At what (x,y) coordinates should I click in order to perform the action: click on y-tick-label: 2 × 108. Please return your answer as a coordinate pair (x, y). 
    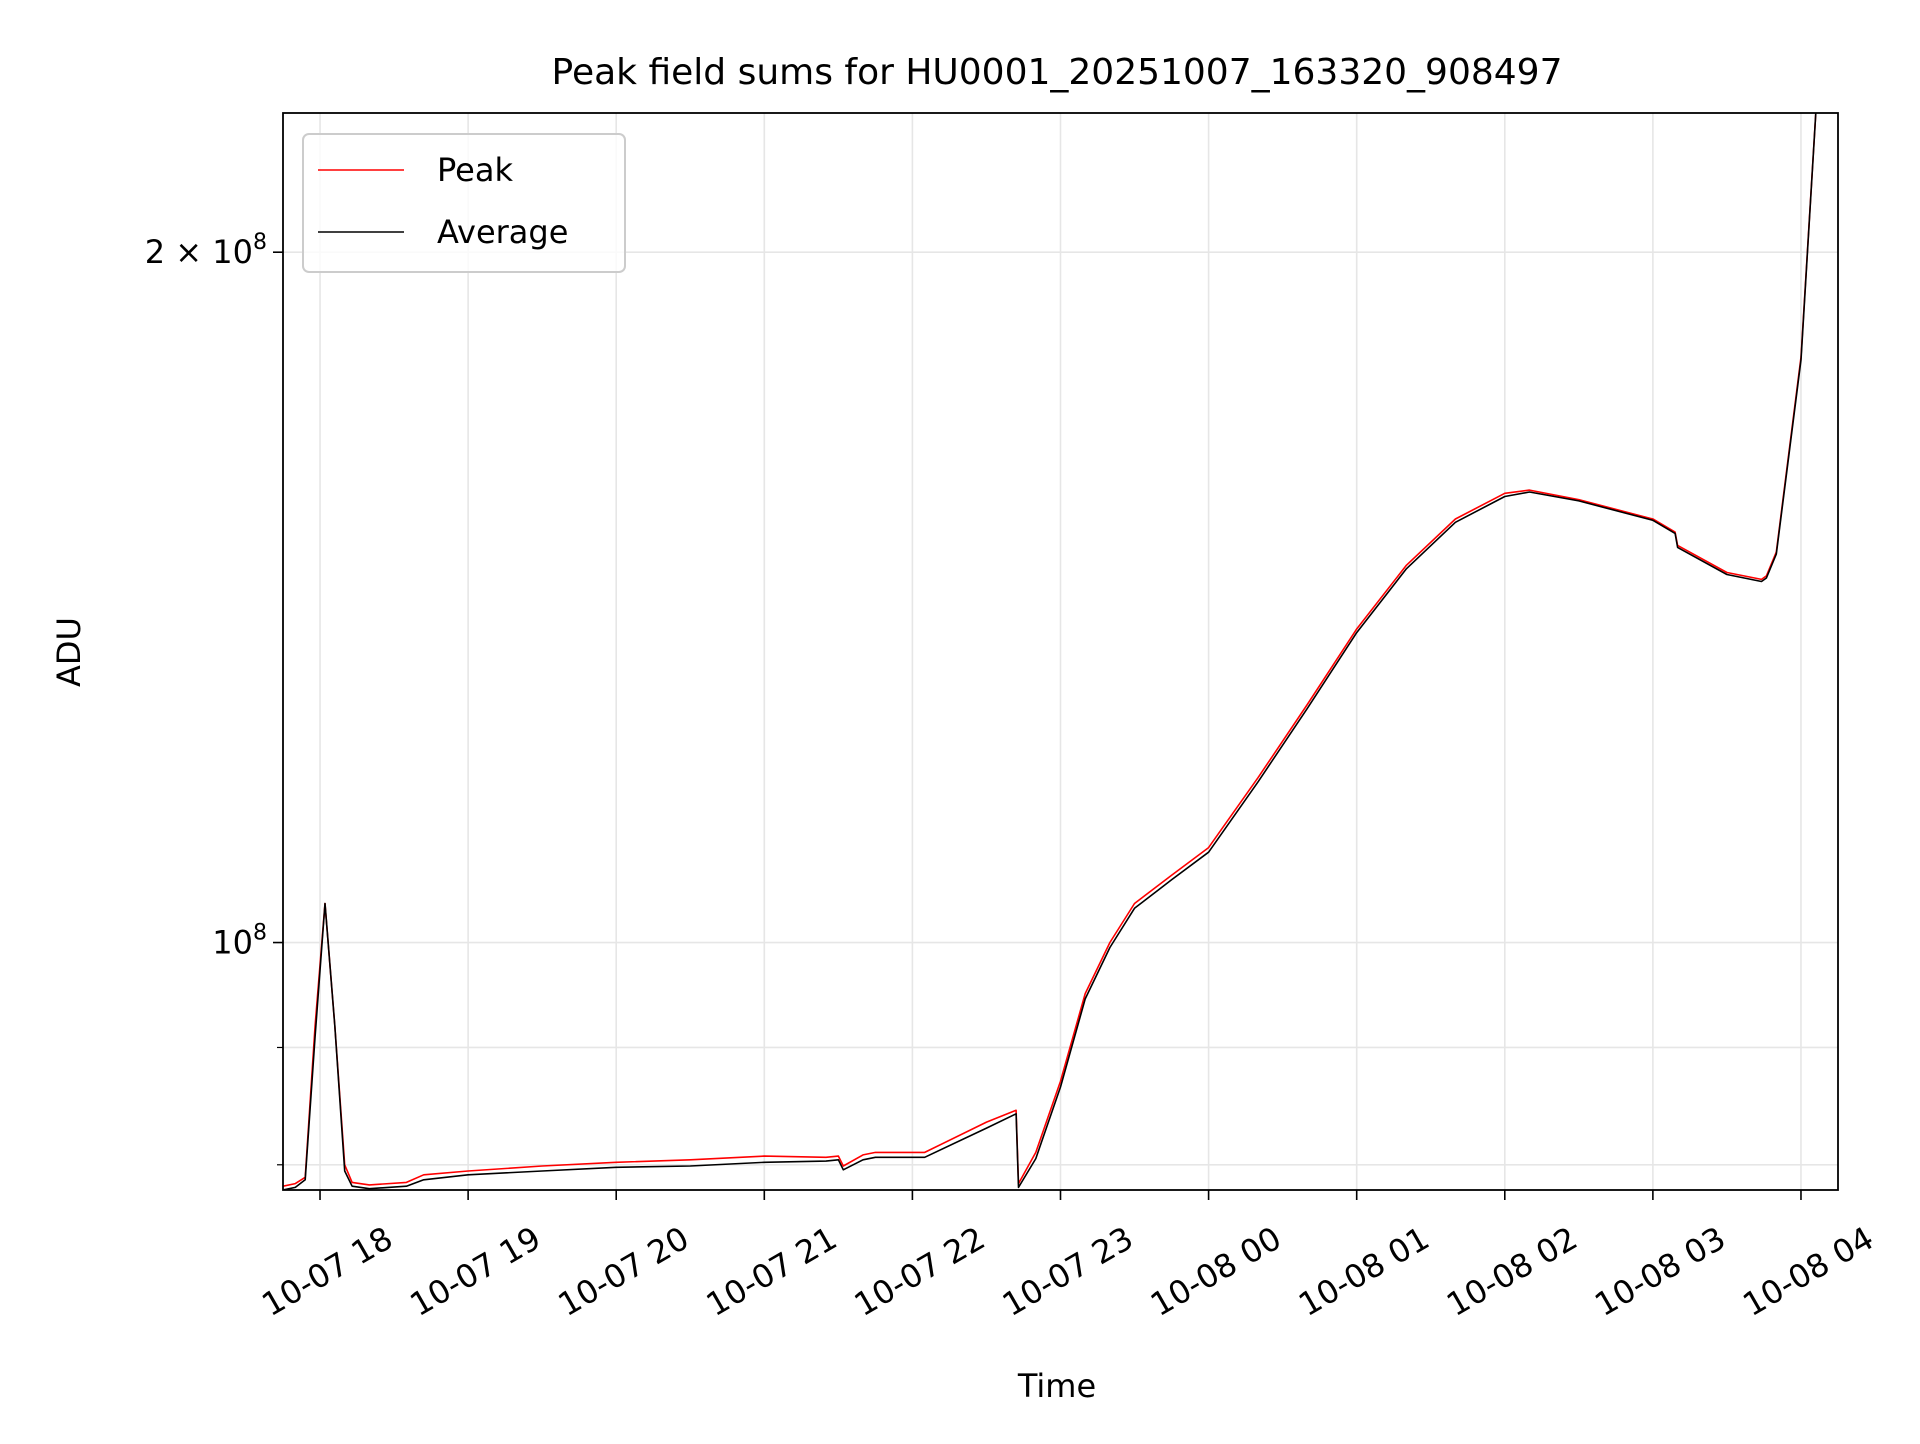
    Looking at the image, I should click on (206, 250).